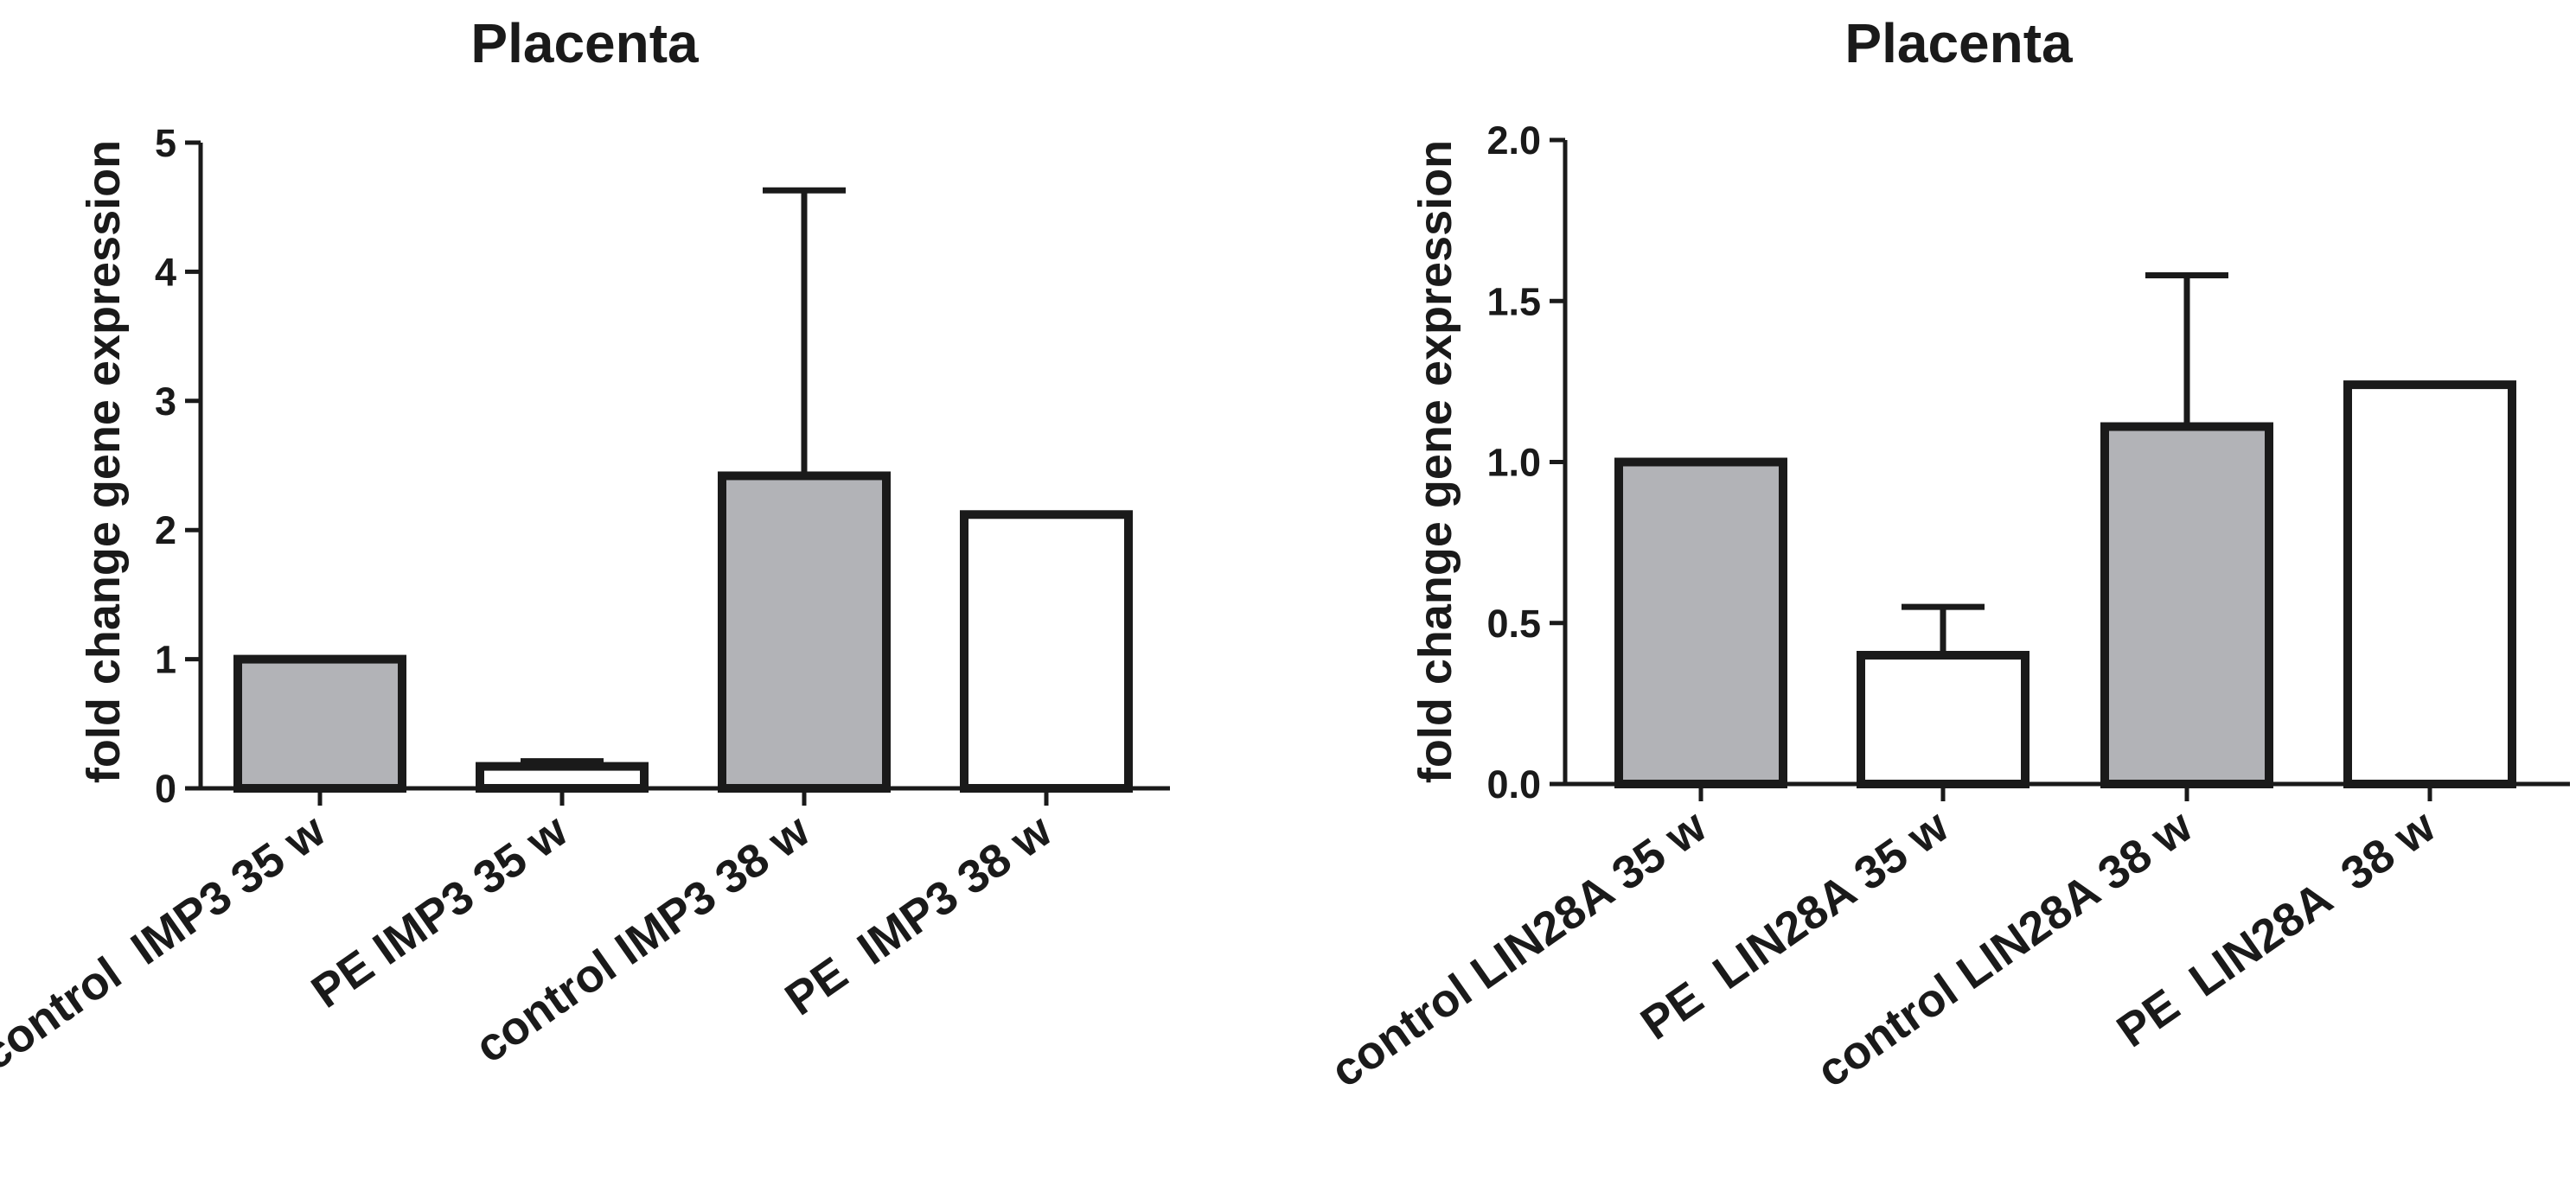  Describe the element at coordinates (166, 272) in the screenshot. I see `y-tick-label: 4` at that location.